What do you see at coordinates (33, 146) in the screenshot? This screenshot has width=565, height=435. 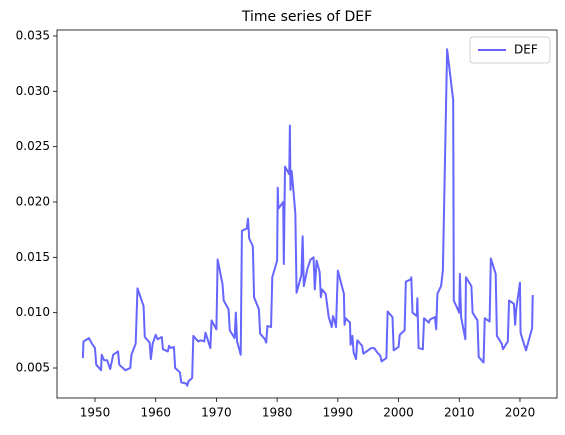 I see `y-tick-label: 0.025` at bounding box center [33, 146].